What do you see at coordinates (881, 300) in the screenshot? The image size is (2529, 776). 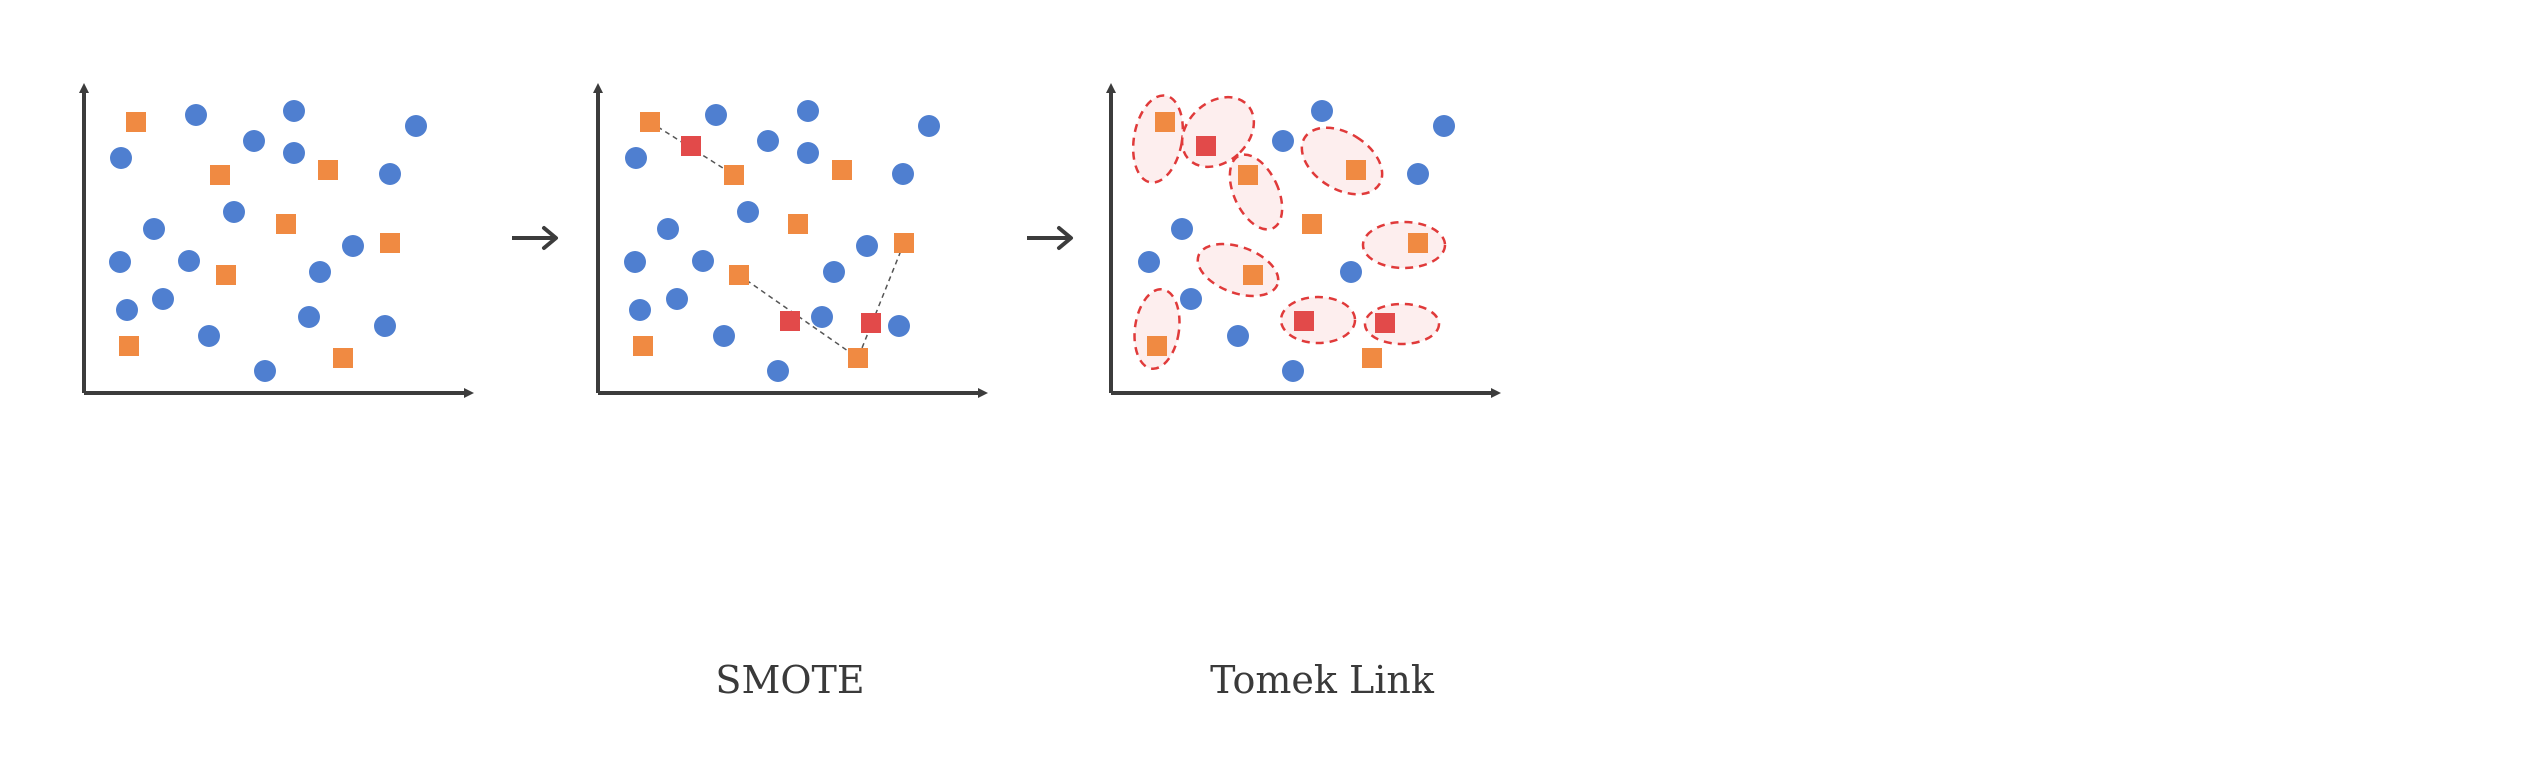 I see `smote-interpolation-link` at bounding box center [881, 300].